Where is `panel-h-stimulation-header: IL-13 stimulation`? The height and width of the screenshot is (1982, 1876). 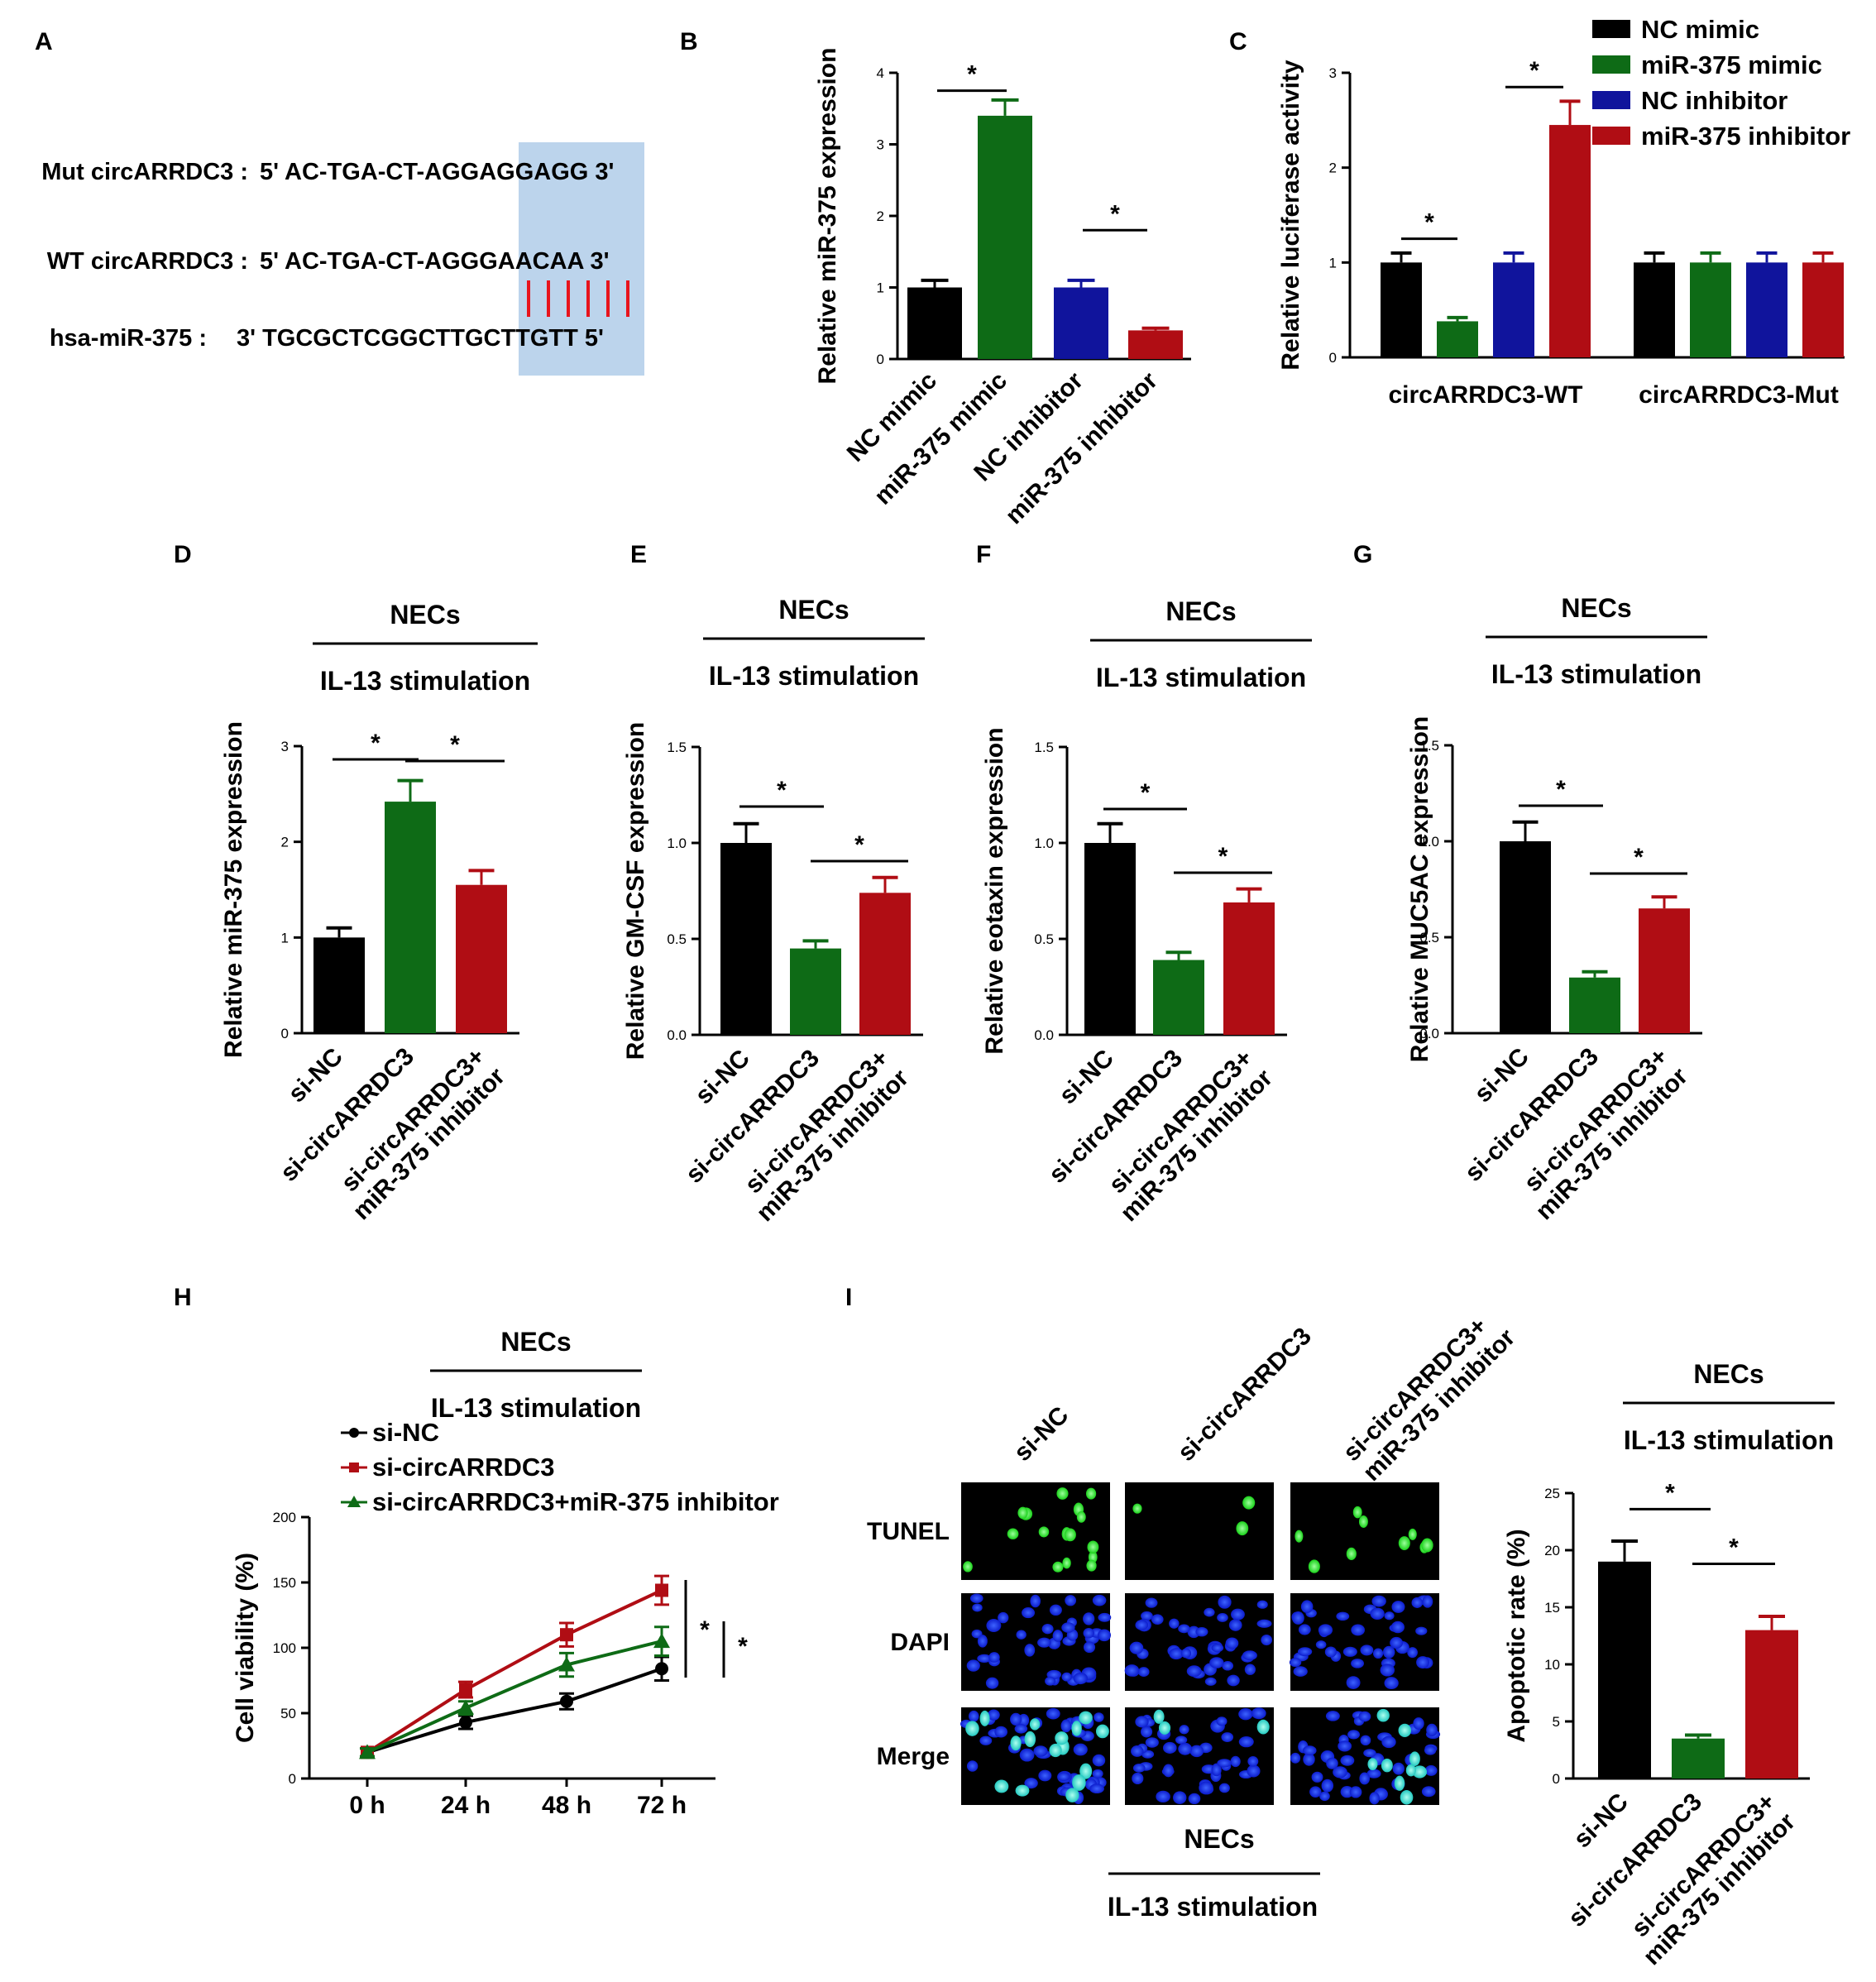
panel-h-stimulation-header: IL-13 stimulation is located at coordinates (536, 1408).